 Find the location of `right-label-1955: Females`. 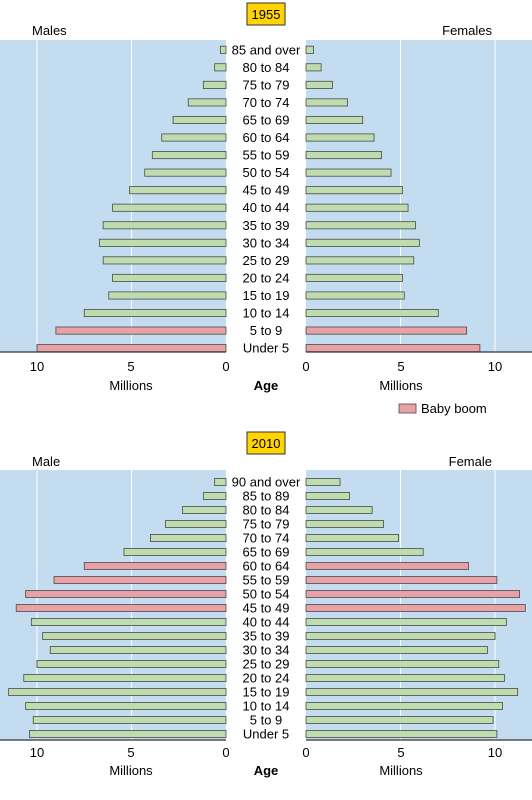

right-label-1955: Females is located at coordinates (467, 30).